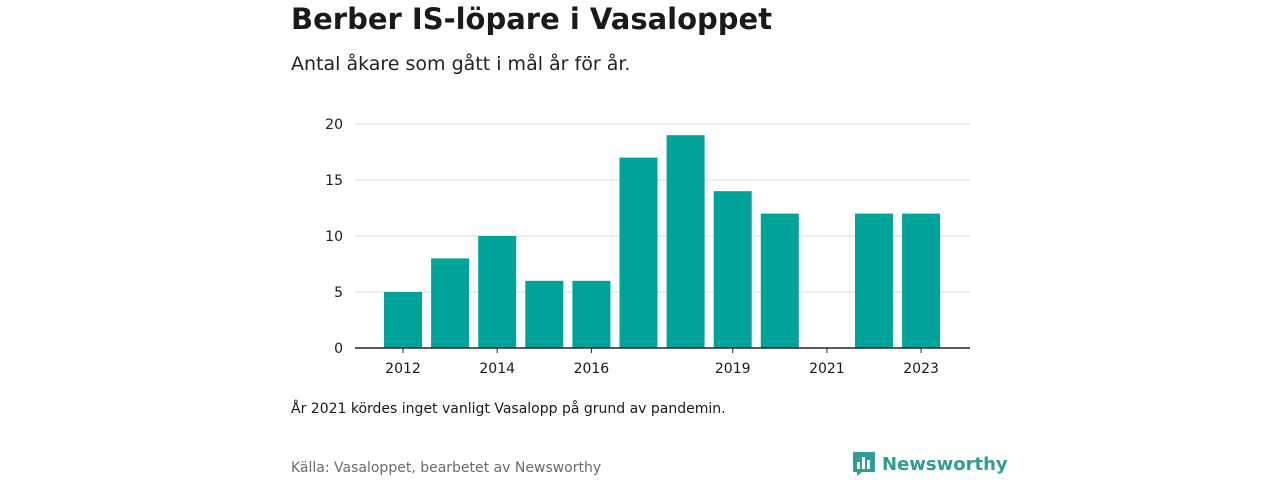 The image size is (1280, 480). I want to click on bar-2015, so click(544, 314).